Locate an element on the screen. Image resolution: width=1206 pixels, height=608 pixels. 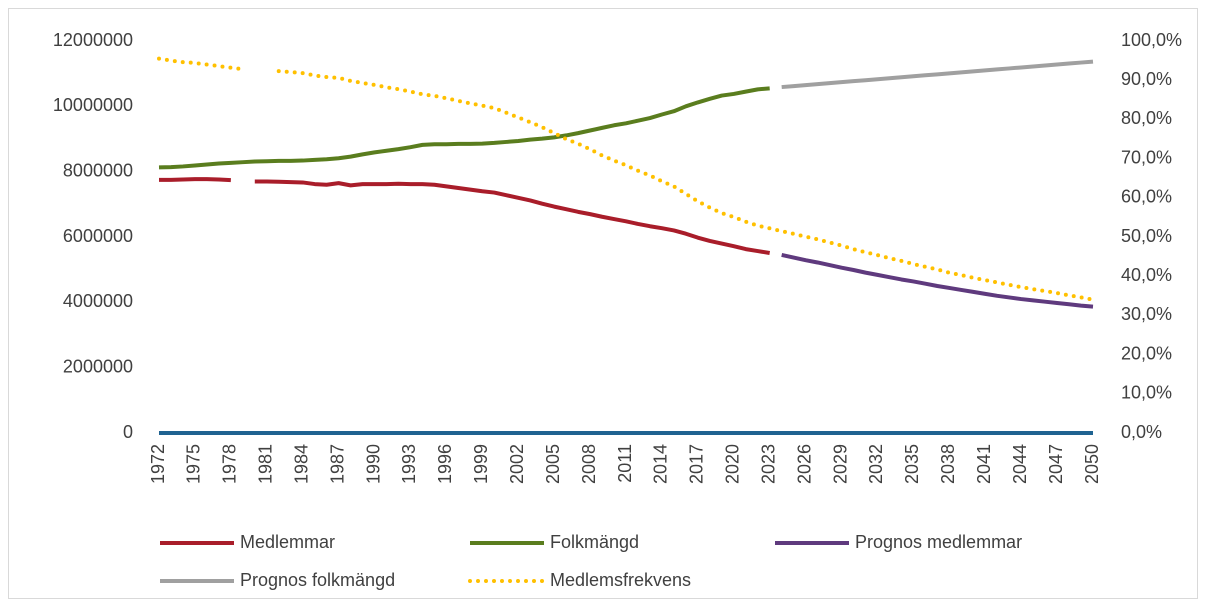
x-tick-label: 2038 is located at coordinates (948, 464).